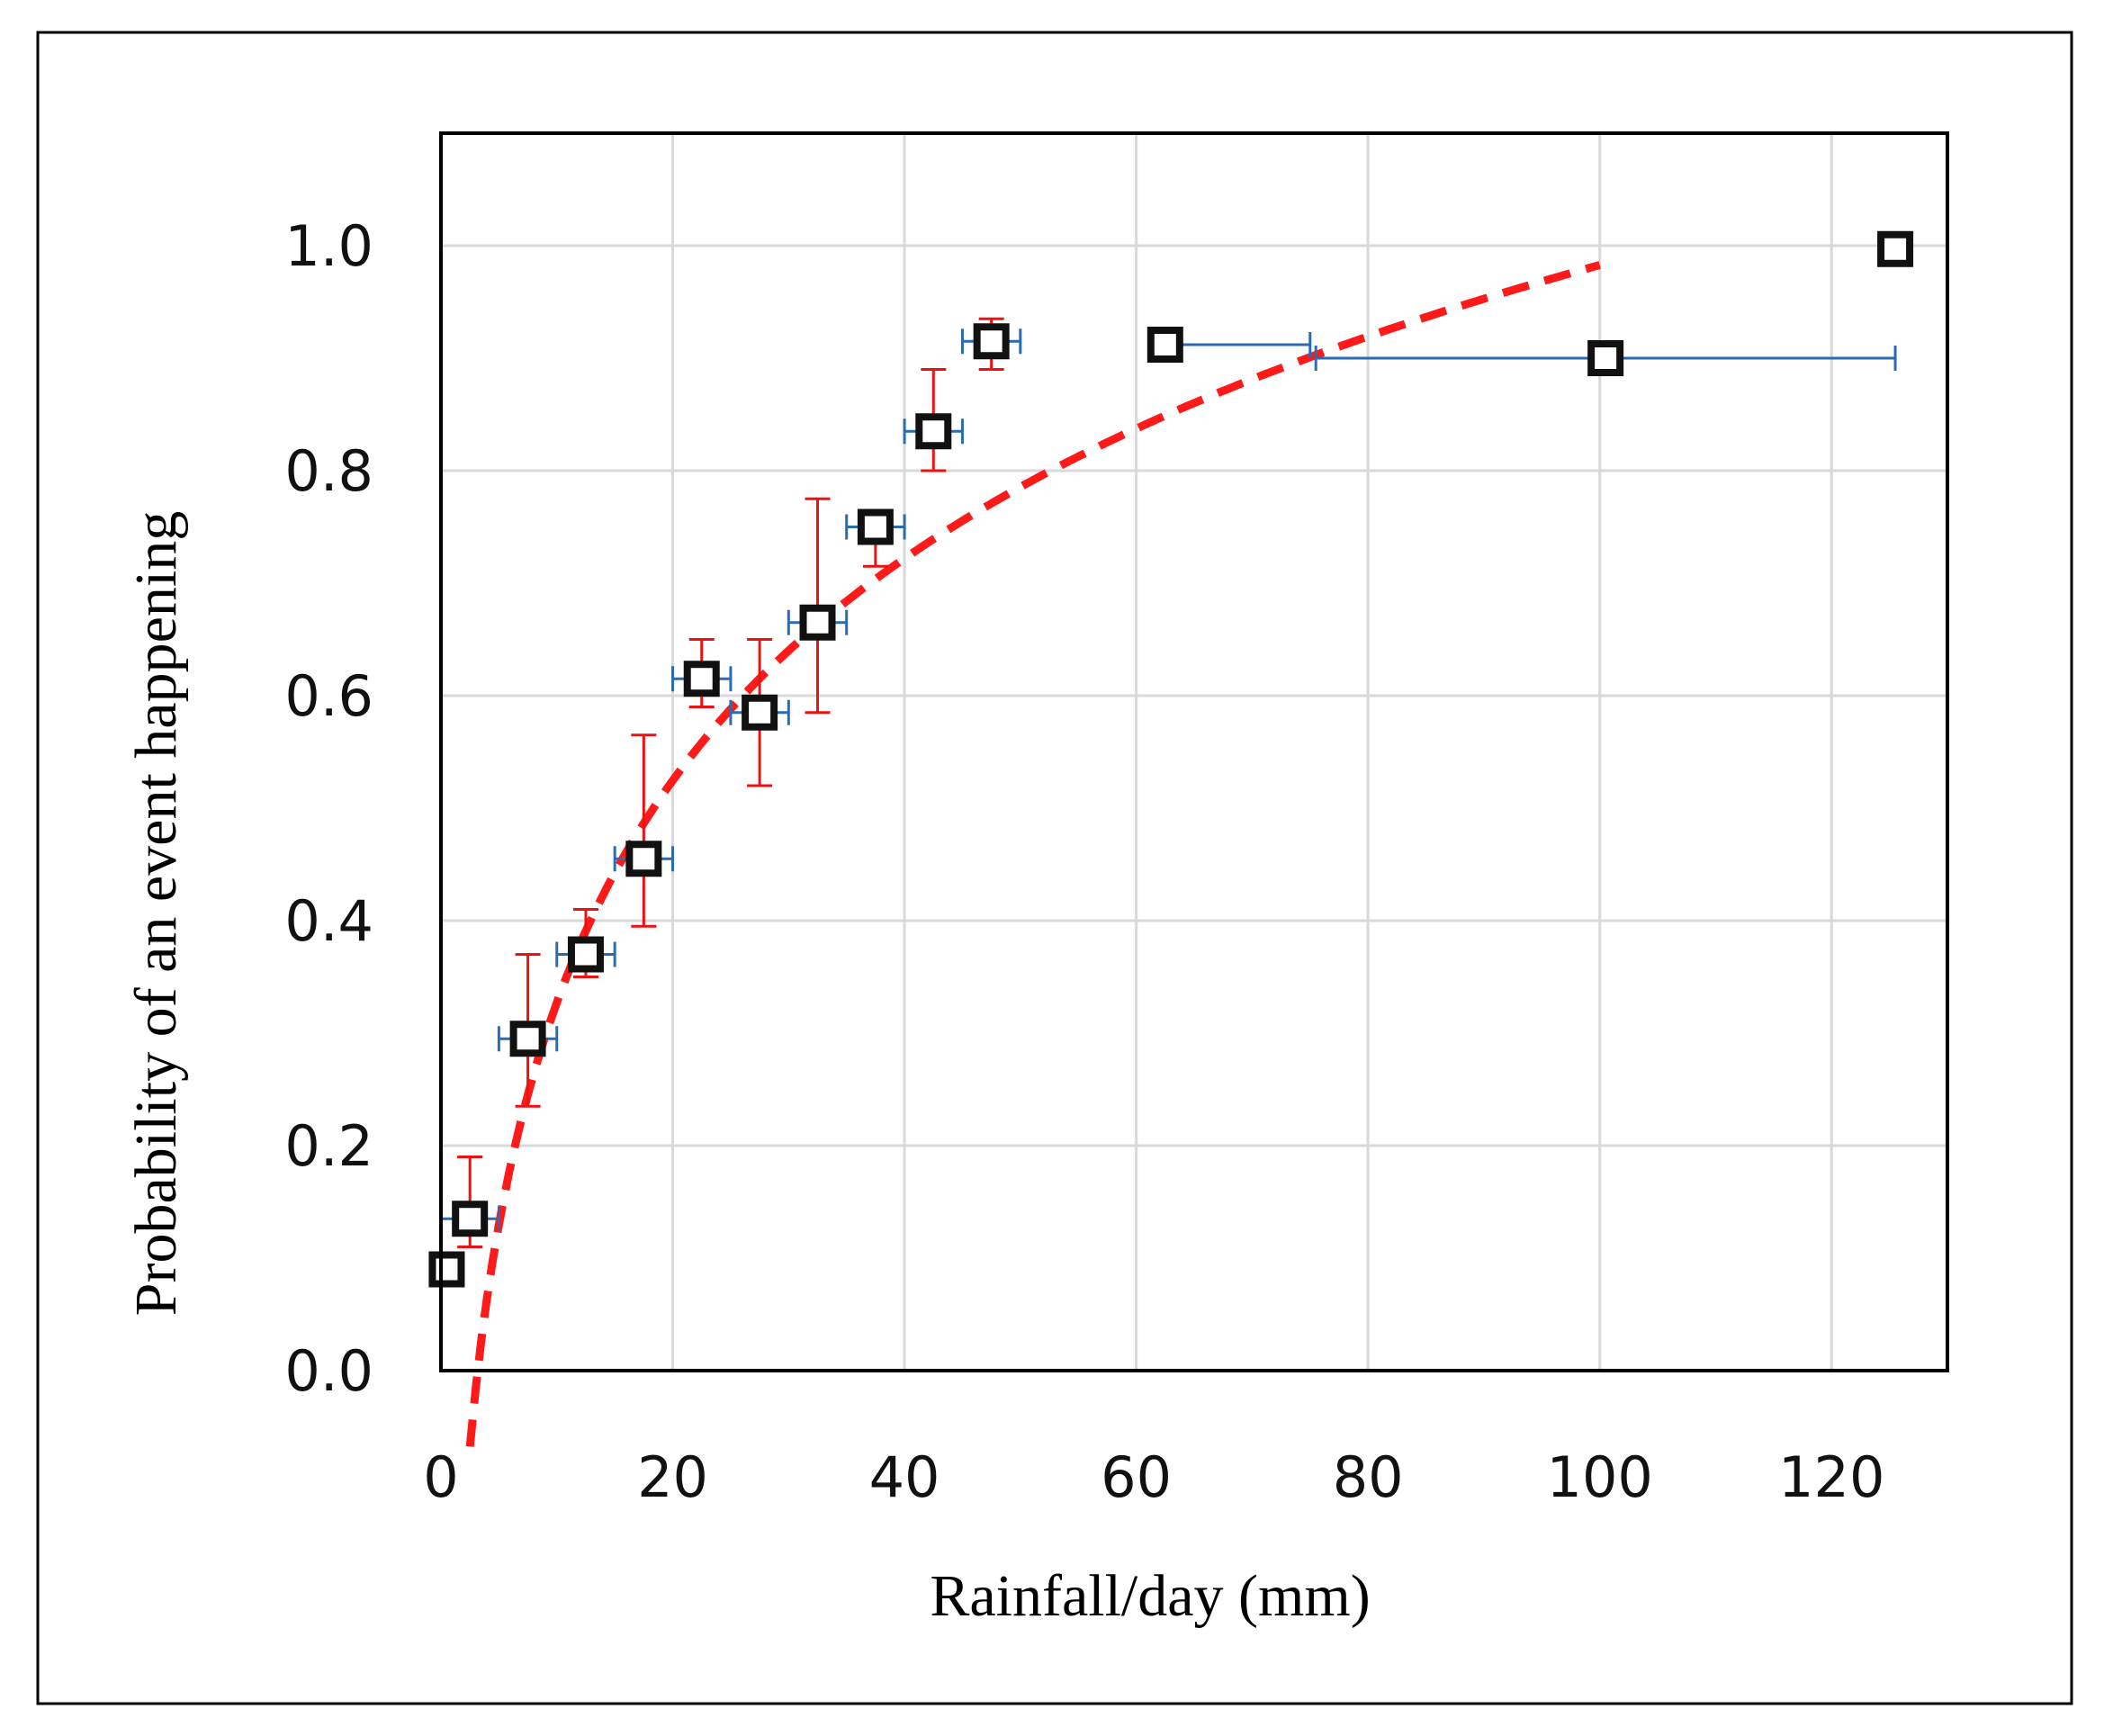 This screenshot has height=1736, width=2113. Describe the element at coordinates (904, 1477) in the screenshot. I see `x-tick-label: 40` at that location.